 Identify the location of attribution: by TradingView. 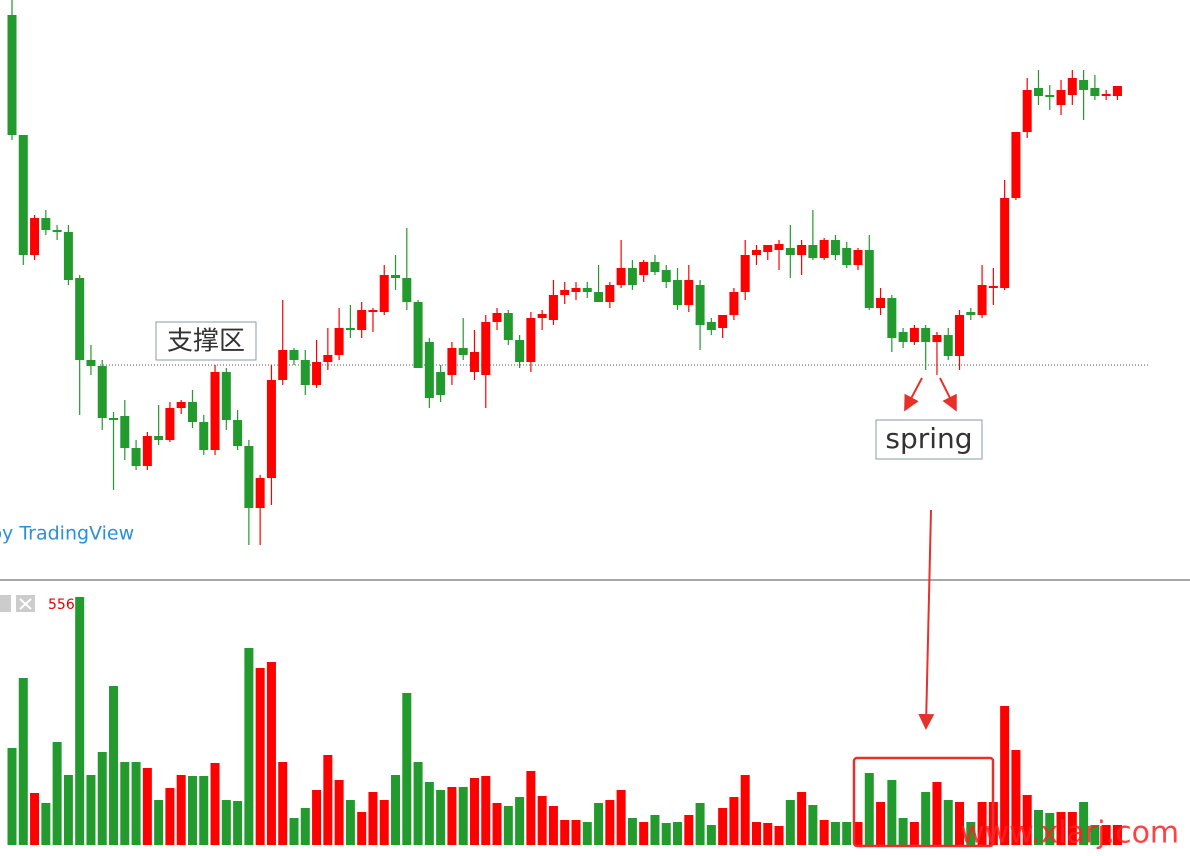
(67, 534).